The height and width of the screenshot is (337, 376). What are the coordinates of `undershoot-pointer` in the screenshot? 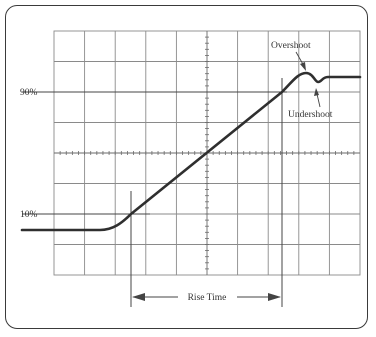 It's located at (318, 100).